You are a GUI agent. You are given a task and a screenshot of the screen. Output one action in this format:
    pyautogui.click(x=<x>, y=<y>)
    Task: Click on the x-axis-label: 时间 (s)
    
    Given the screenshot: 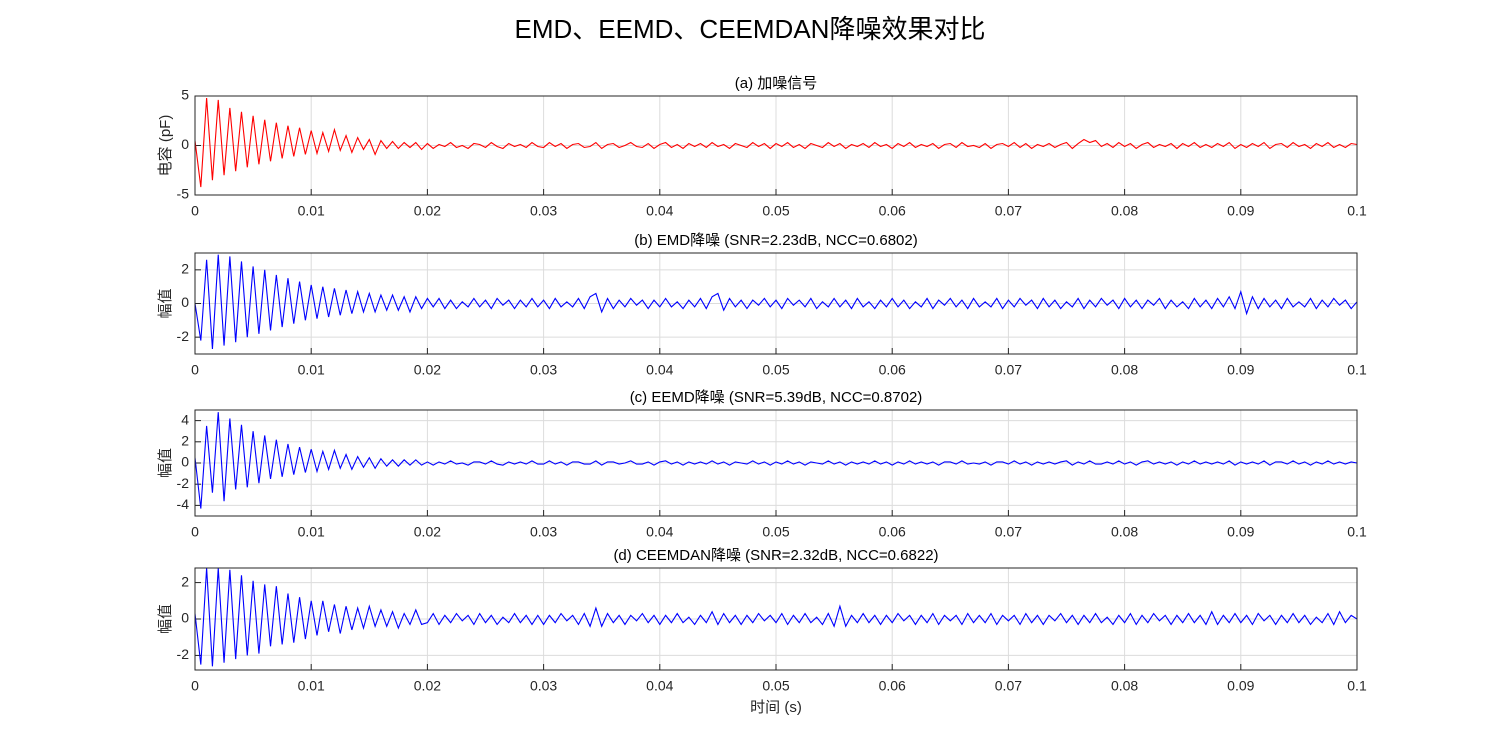 What is the action you would take?
    pyautogui.click(x=776, y=707)
    